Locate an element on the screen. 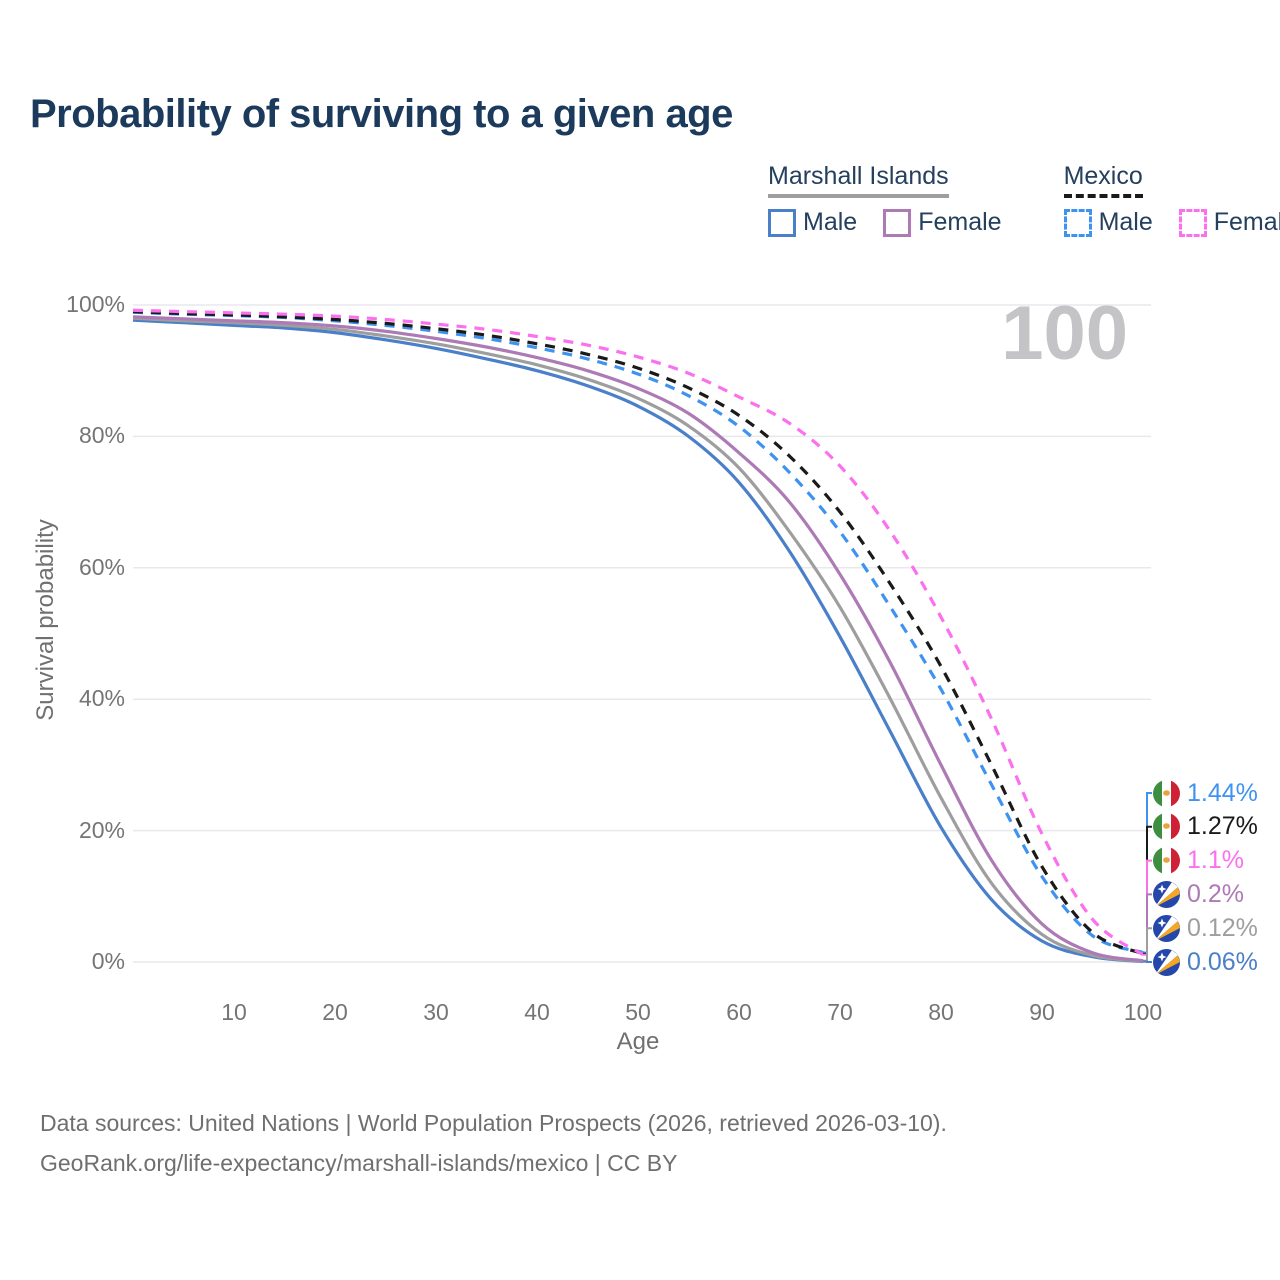  x-tick-label: 100 is located at coordinates (1143, 1012).